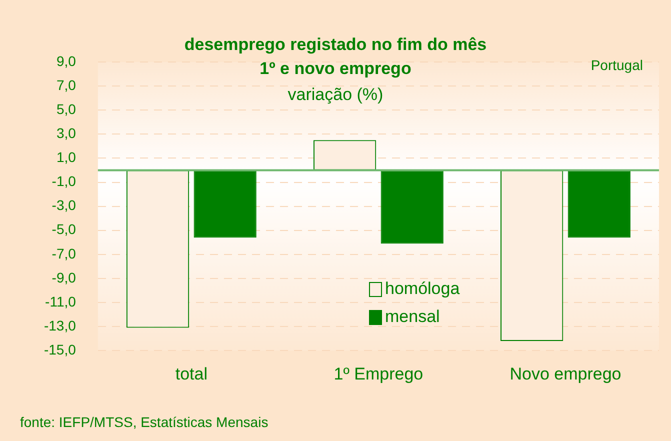 This screenshot has height=441, width=671. Describe the element at coordinates (66, 84) in the screenshot. I see `y-tick-label: 7,0` at that location.